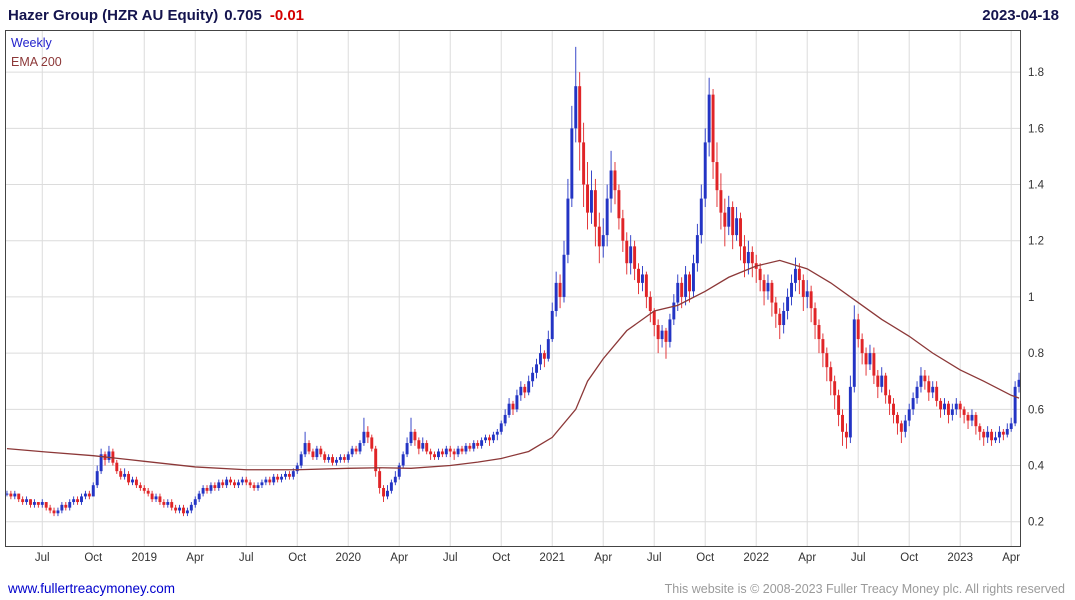  What do you see at coordinates (287, 15) in the screenshot?
I see `price-change: -0.01` at bounding box center [287, 15].